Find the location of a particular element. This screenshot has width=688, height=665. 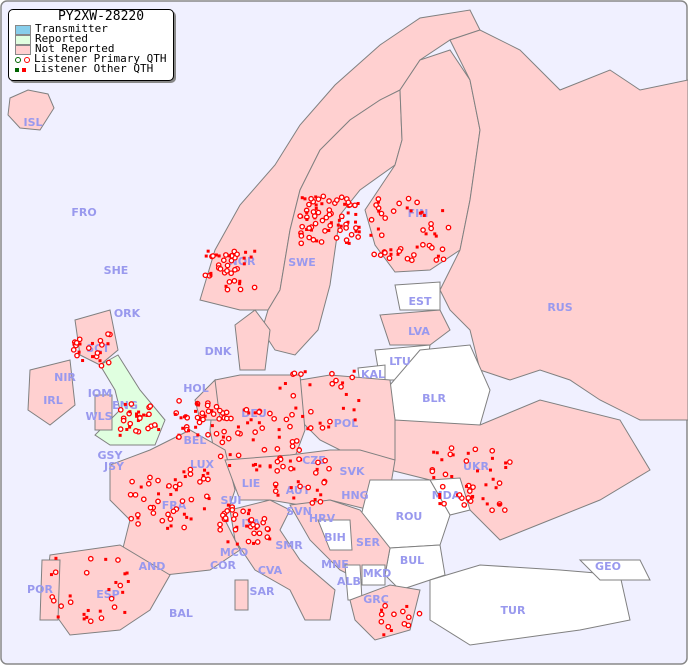

label-fro: FRO is located at coordinates (83, 212).